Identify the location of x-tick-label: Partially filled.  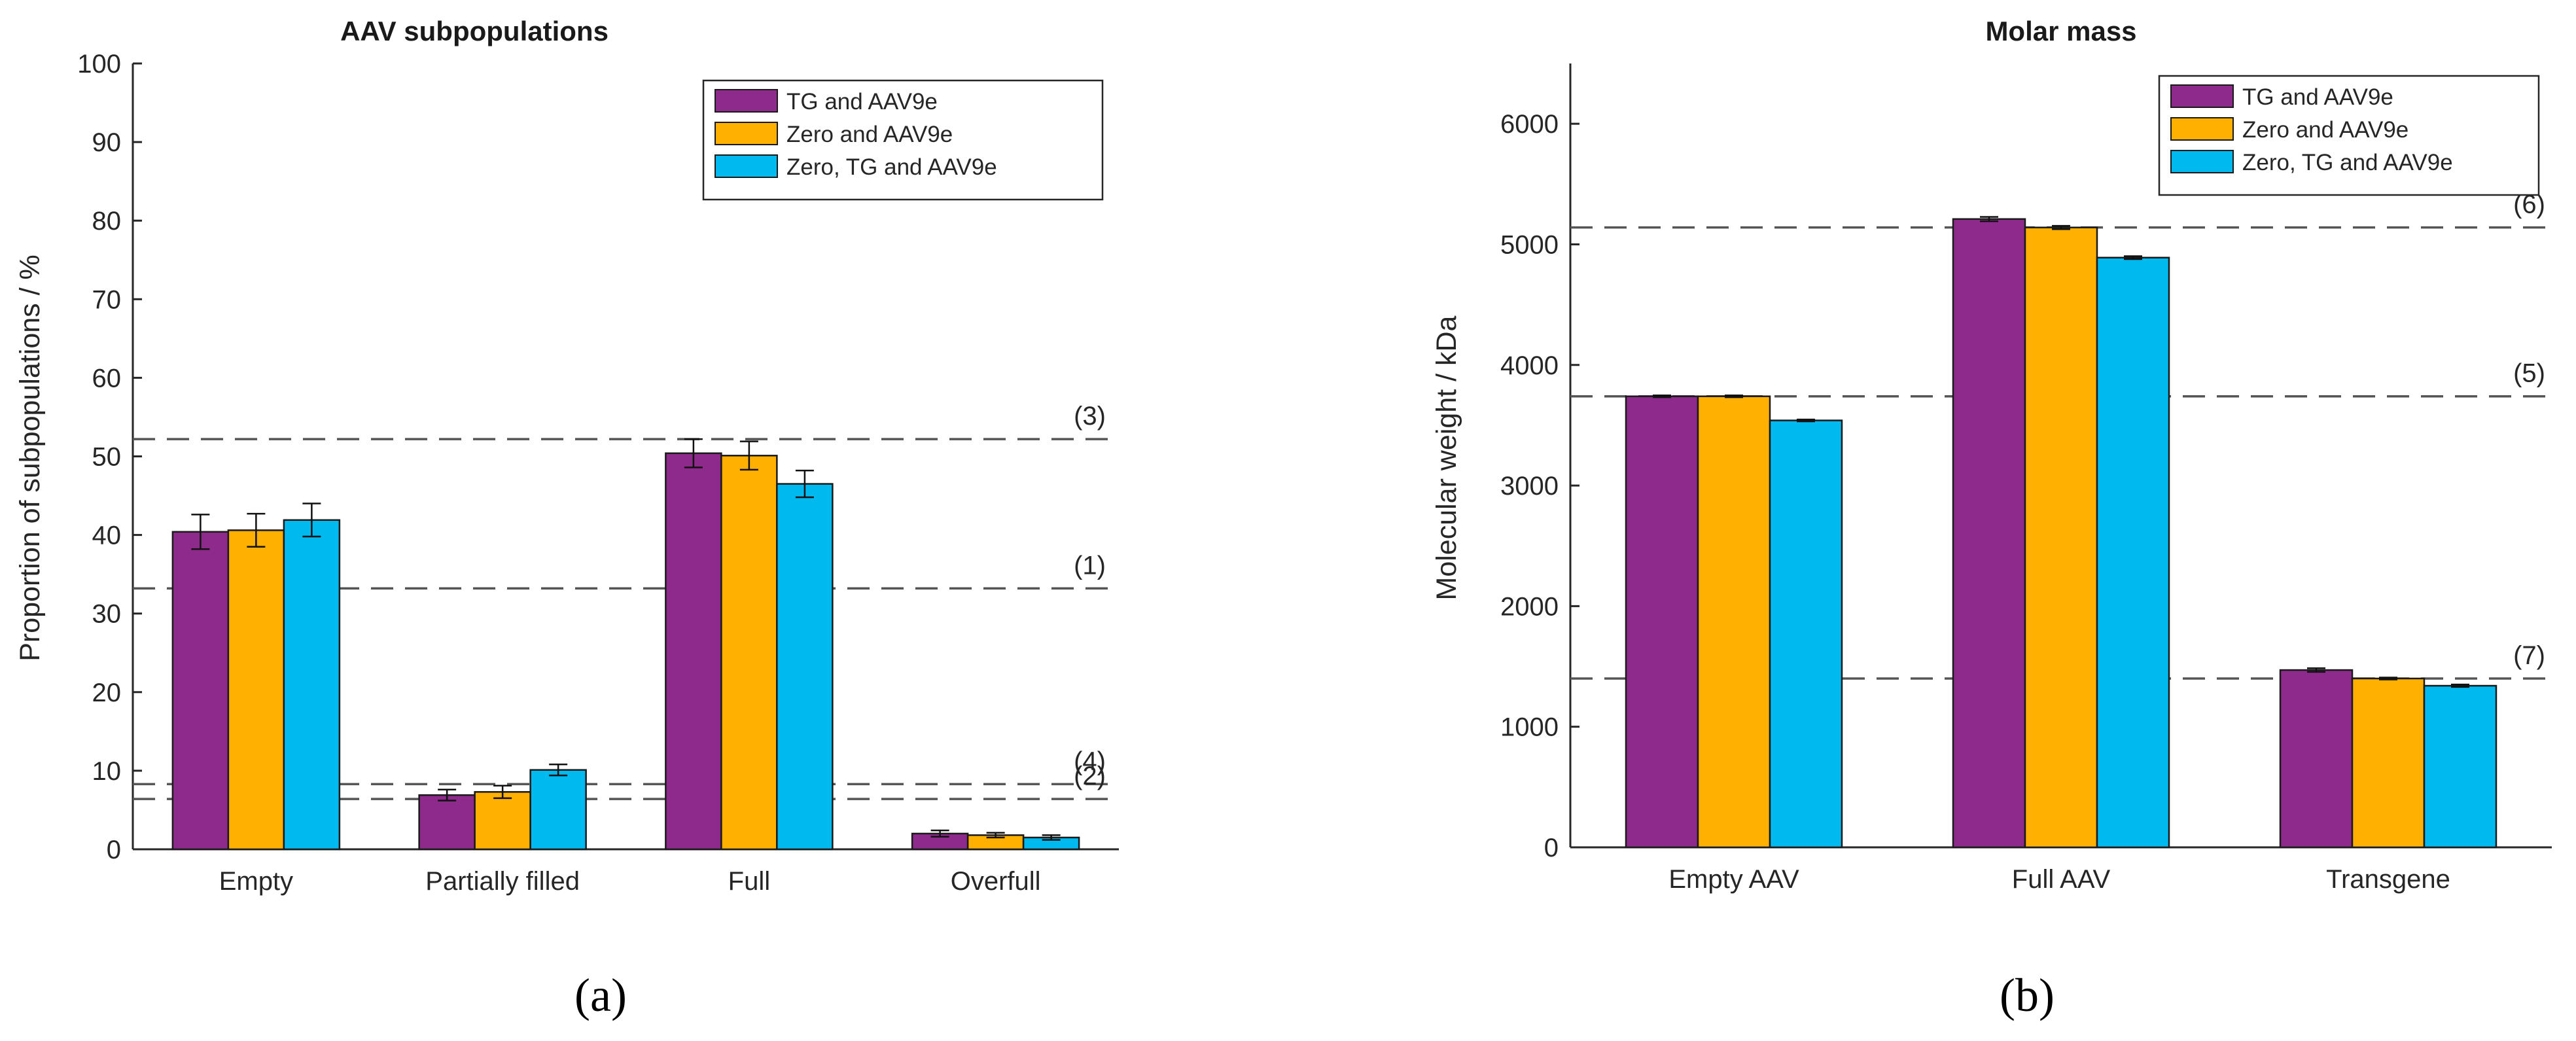
(502, 881).